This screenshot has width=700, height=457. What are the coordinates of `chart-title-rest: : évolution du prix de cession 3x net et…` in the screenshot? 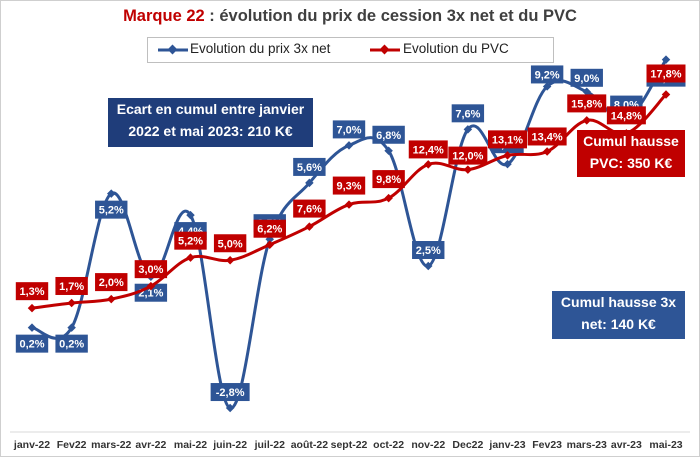 It's located at (390, 16).